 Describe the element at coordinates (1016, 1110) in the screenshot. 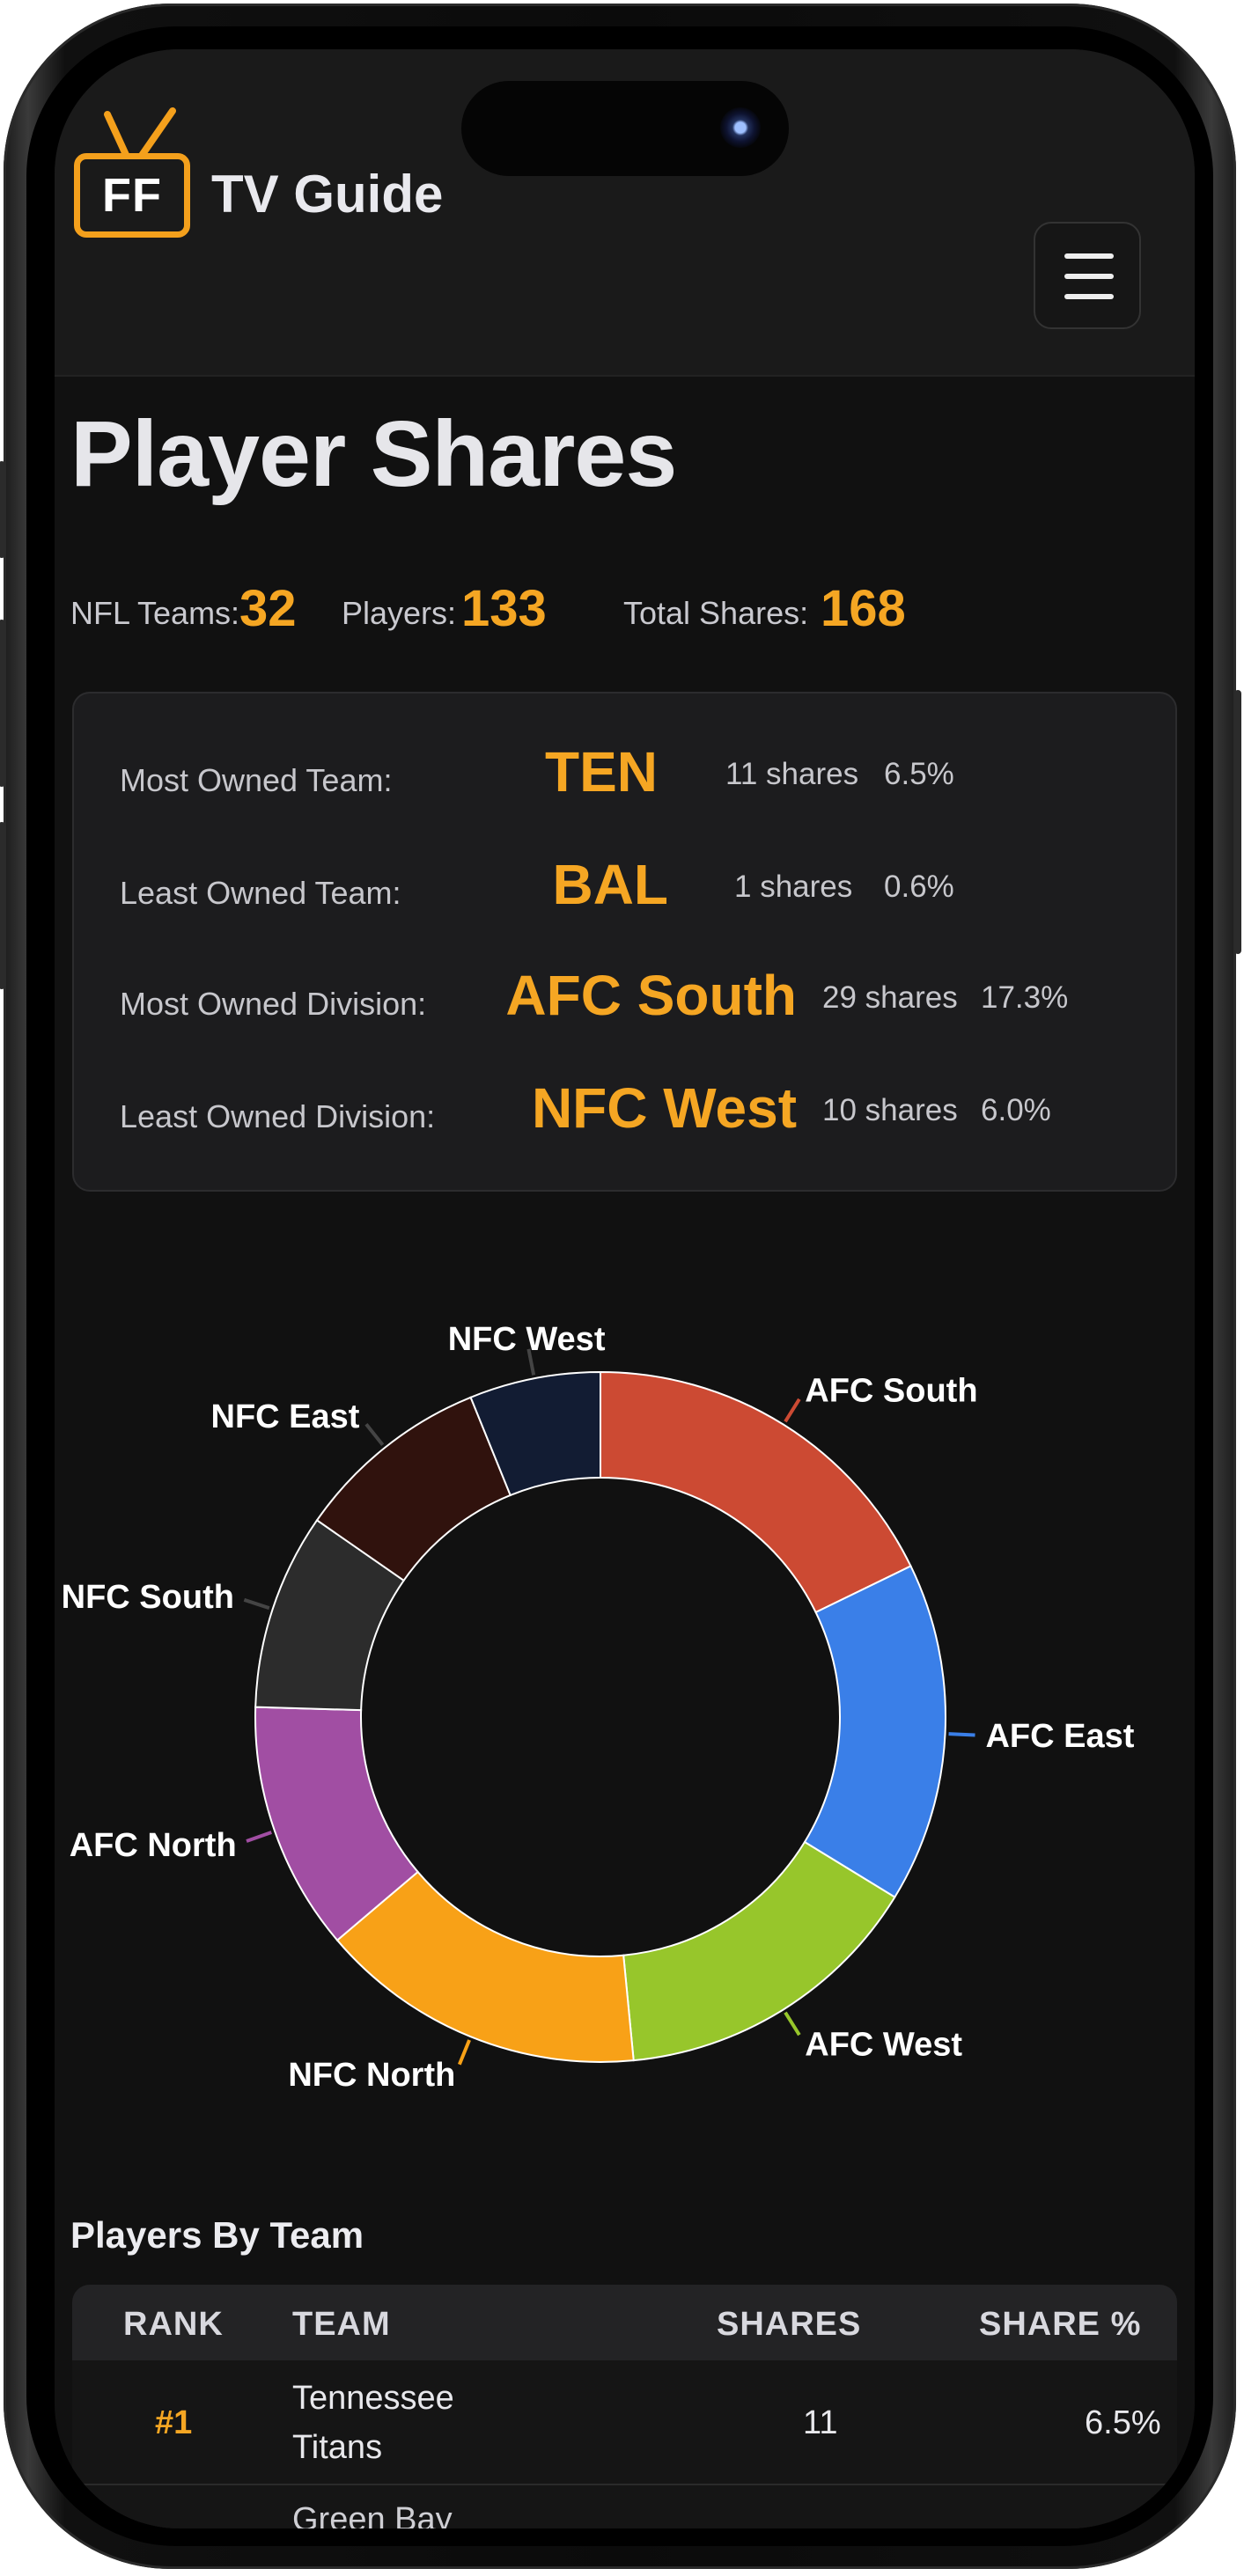

I see `summary-pct: 6.0%` at that location.